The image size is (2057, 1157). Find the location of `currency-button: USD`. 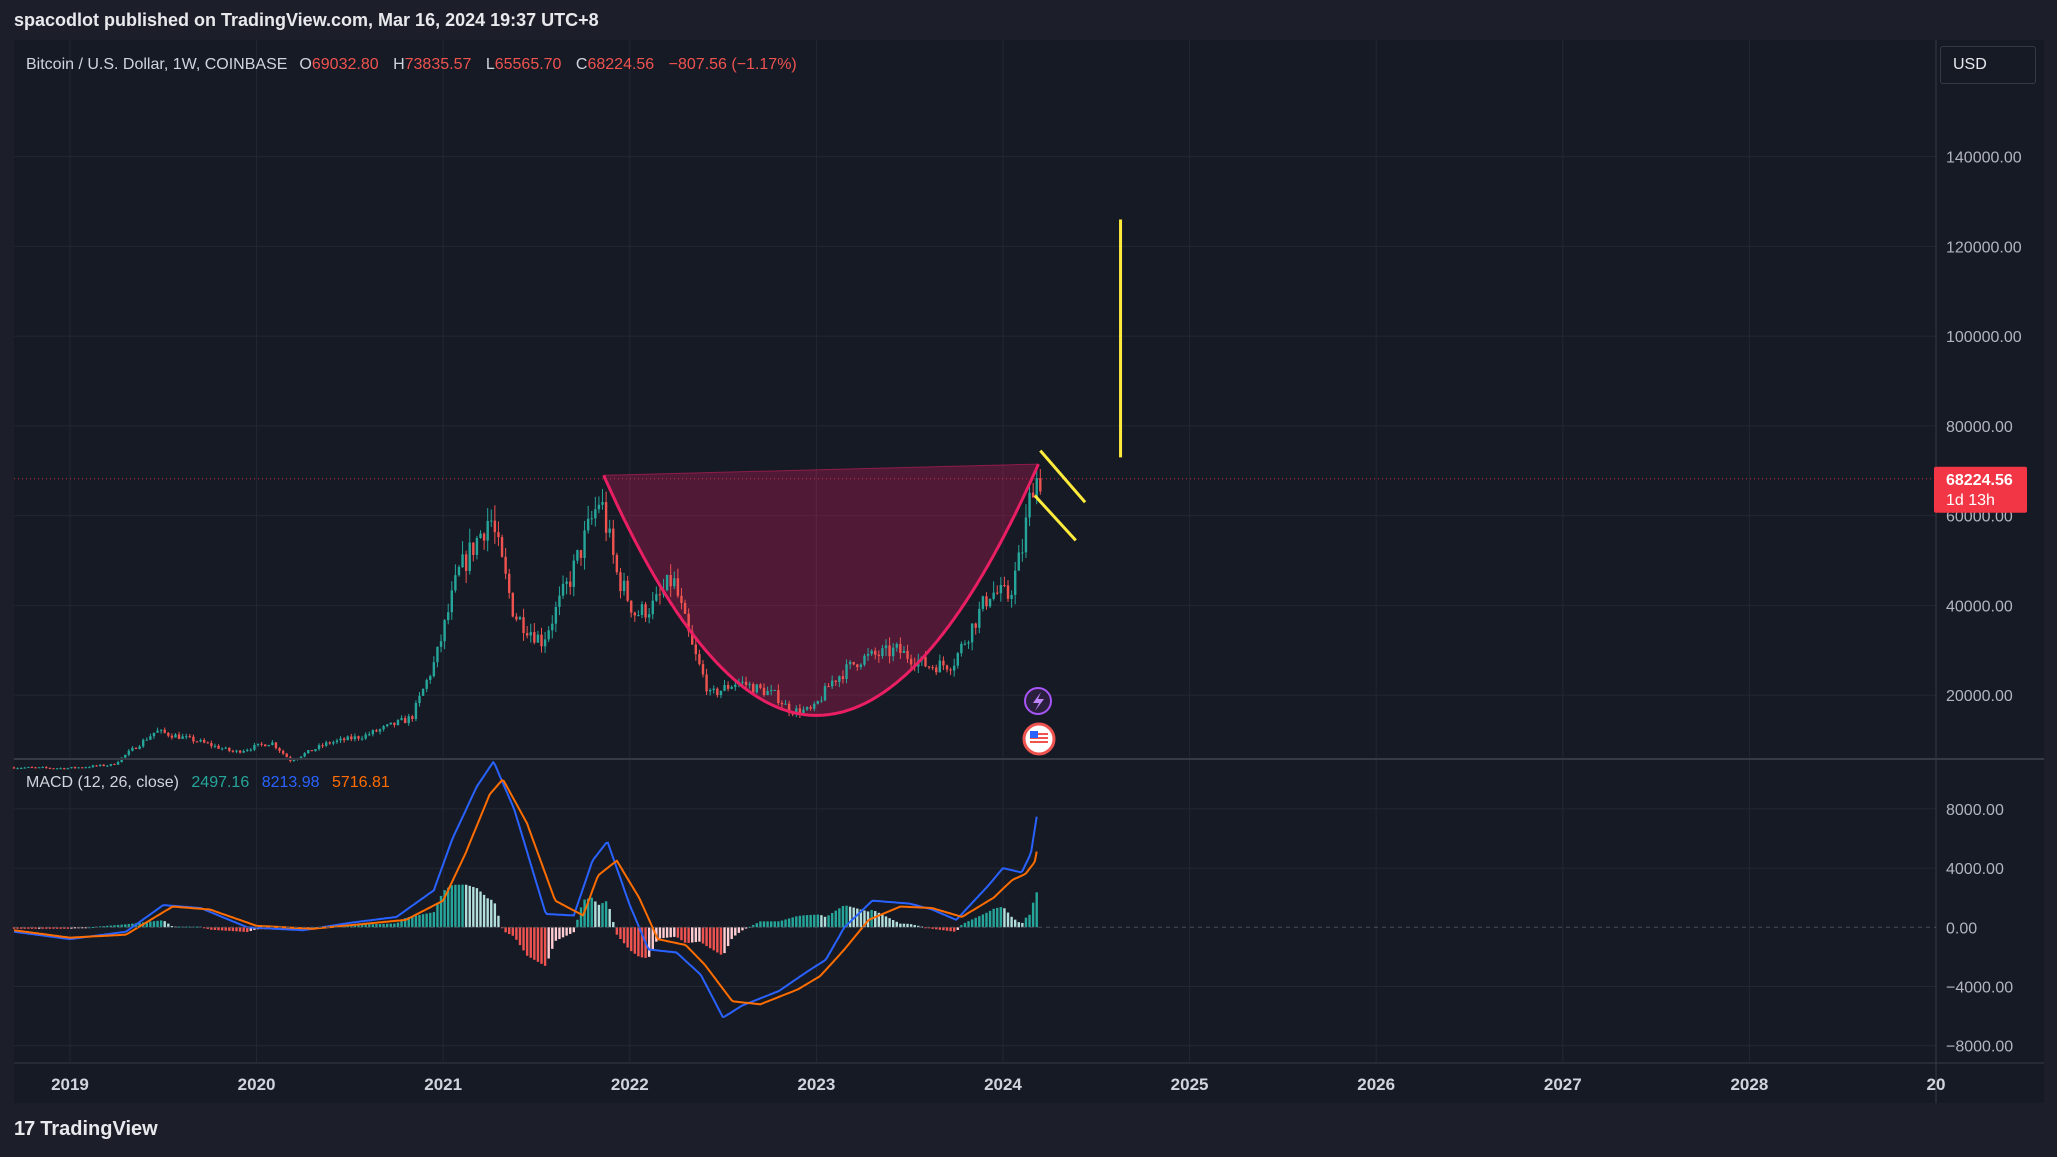

currency-button: USD is located at coordinates (1988, 65).